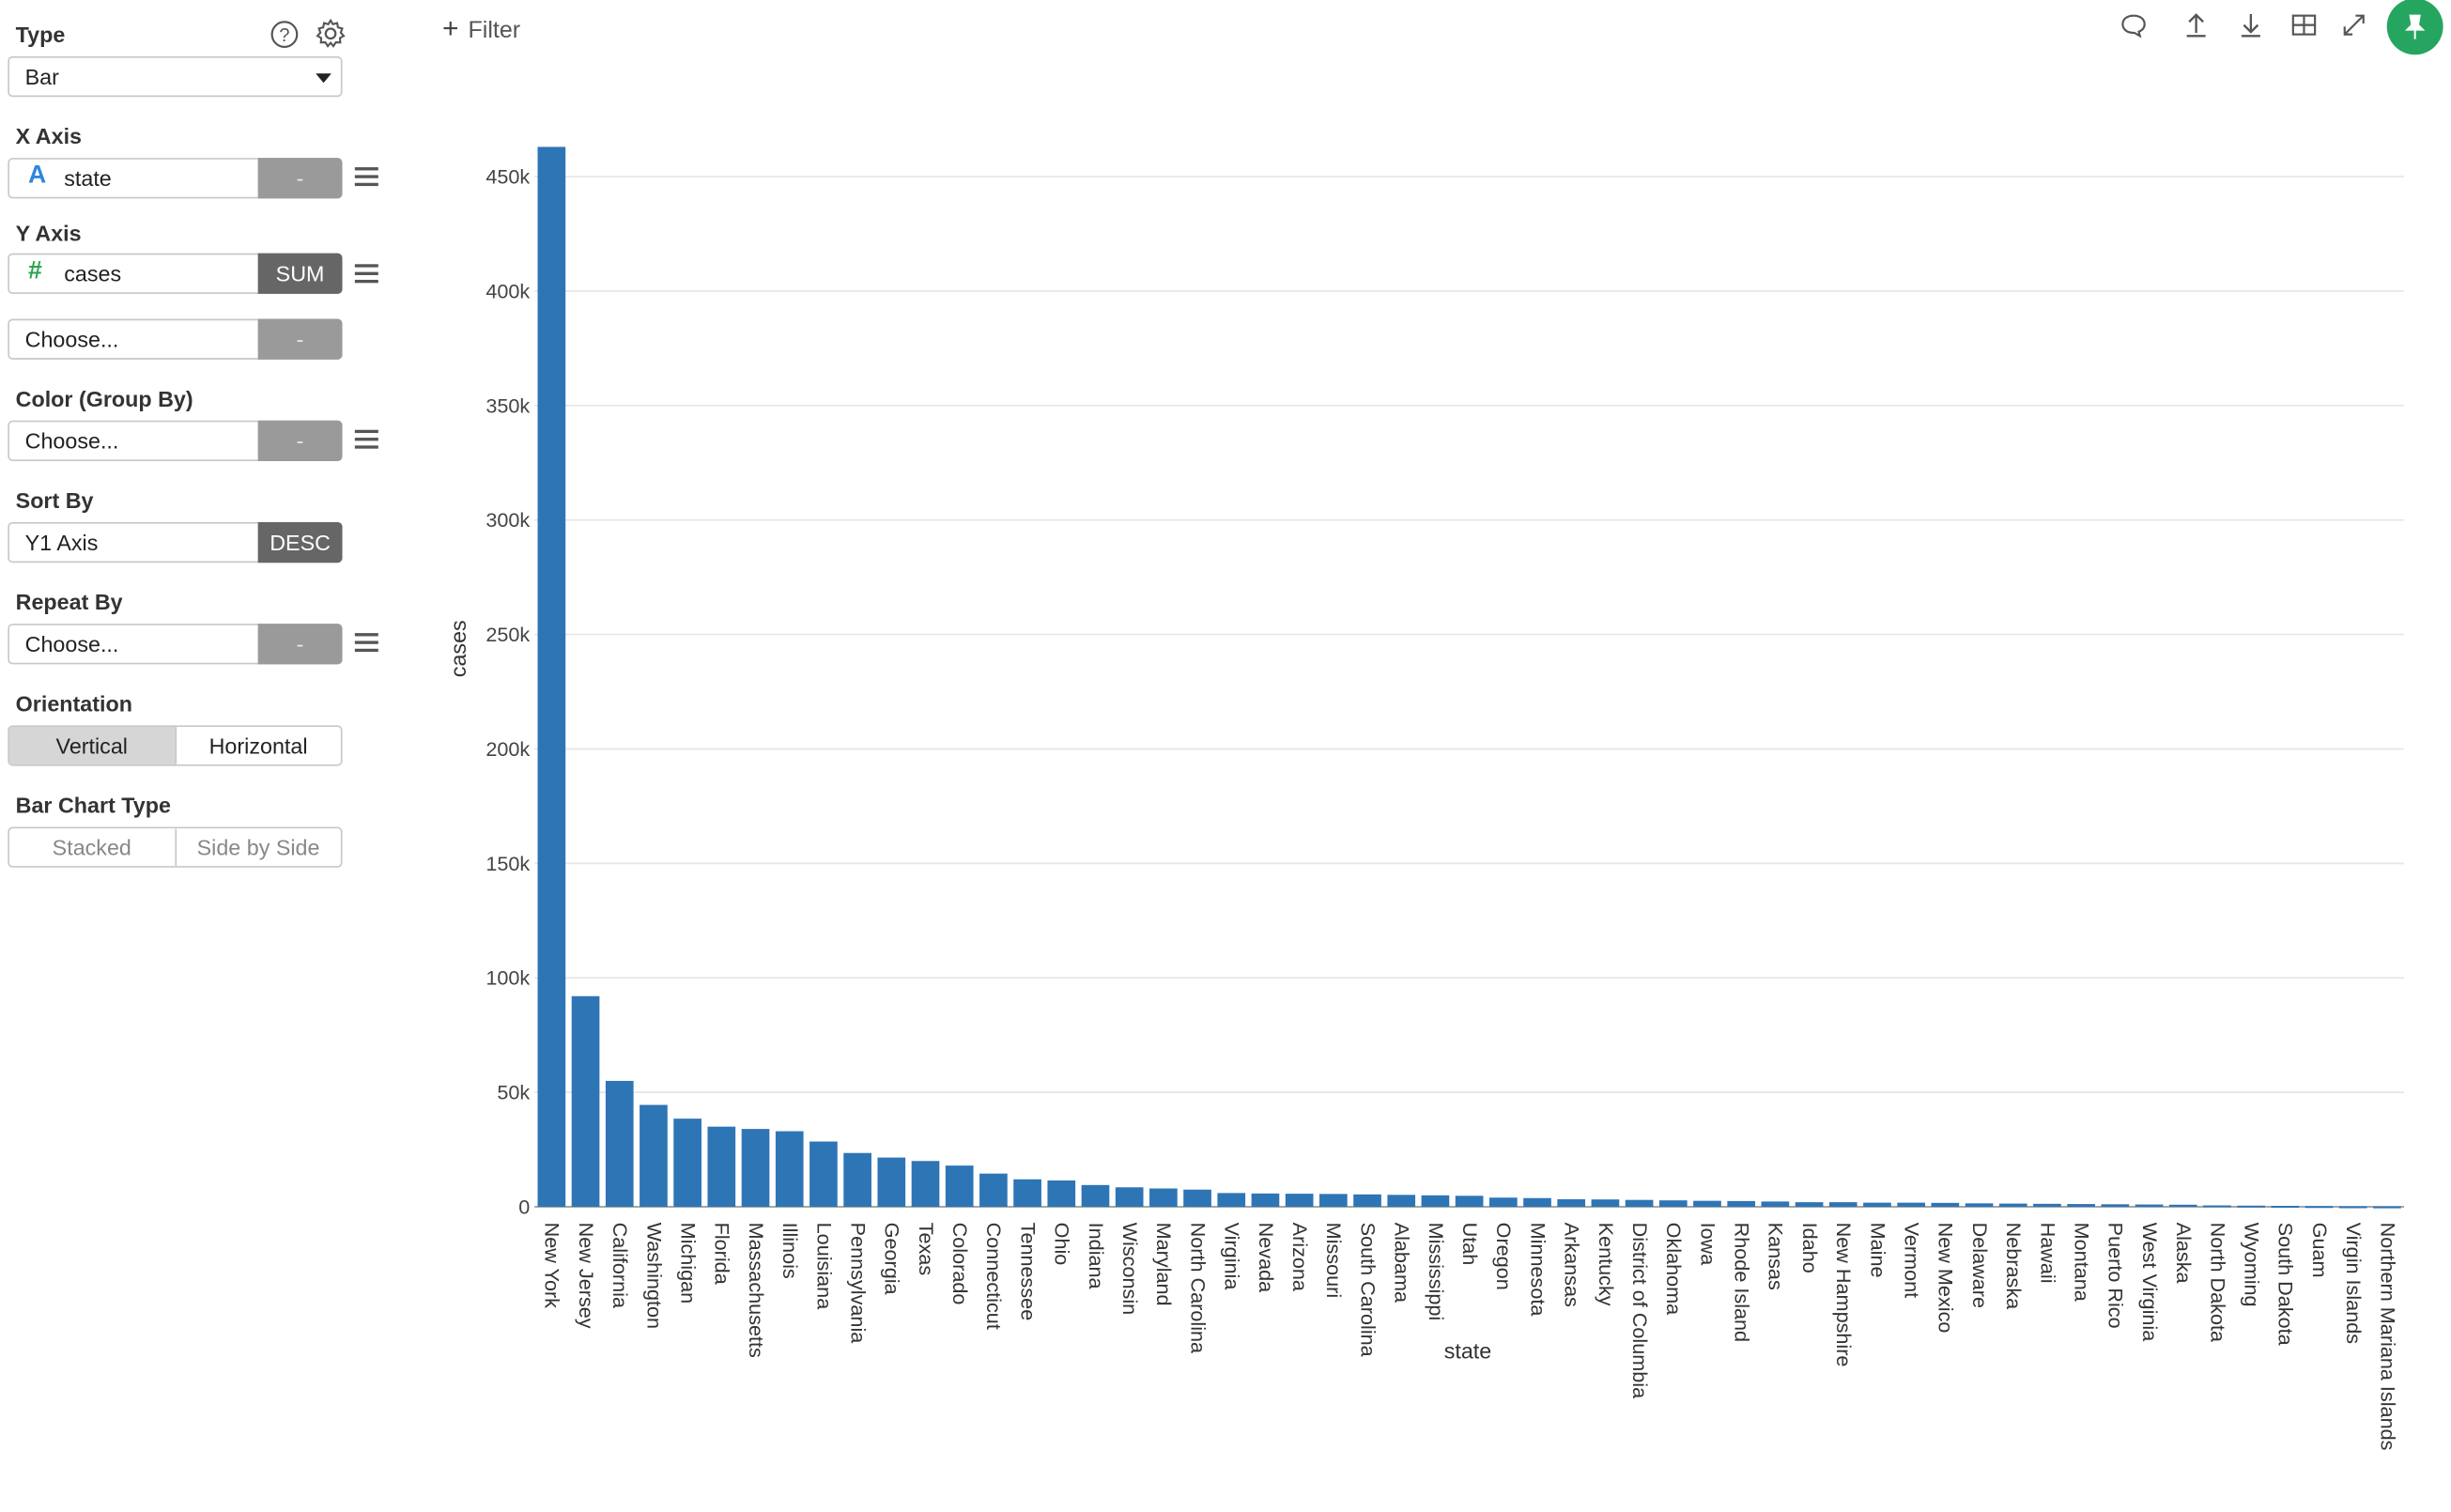  Describe the element at coordinates (2354, 1284) in the screenshot. I see `x-tick-label: Virgin Islands` at that location.